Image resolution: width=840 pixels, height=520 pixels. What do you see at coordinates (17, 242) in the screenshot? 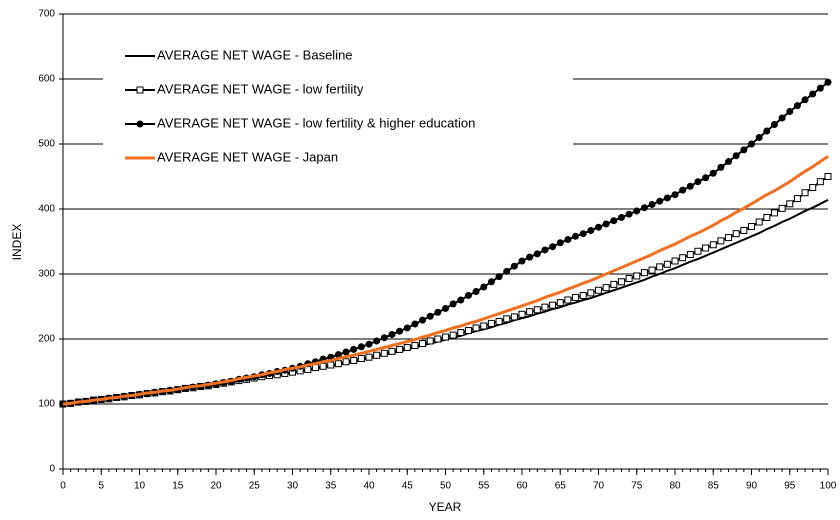
I see `y-axis-title: INDEX` at bounding box center [17, 242].